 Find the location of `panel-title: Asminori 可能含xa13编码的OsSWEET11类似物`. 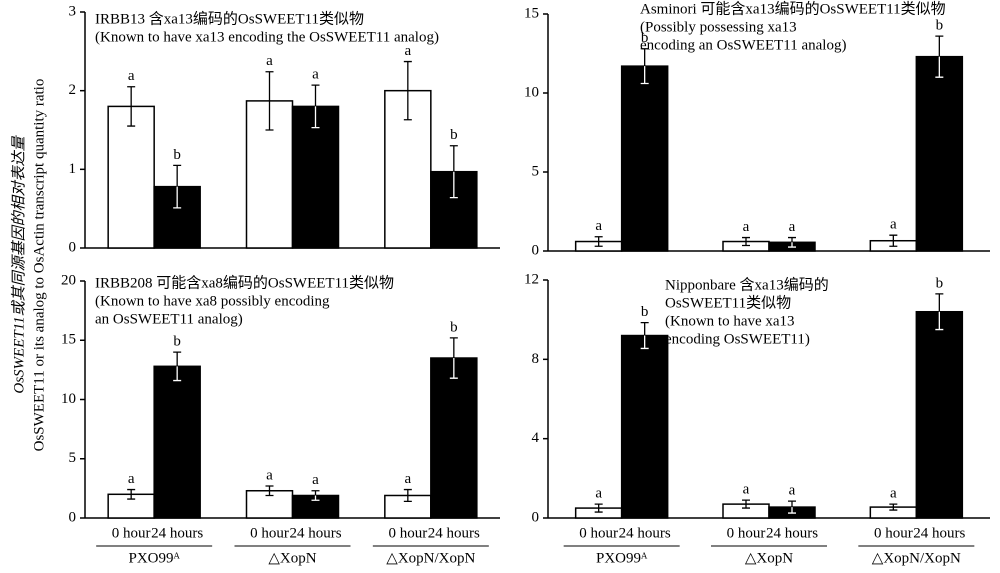

panel-title: Asminori 可能含xa13编码的OsSWEET11类似物 is located at coordinates (793, 8).